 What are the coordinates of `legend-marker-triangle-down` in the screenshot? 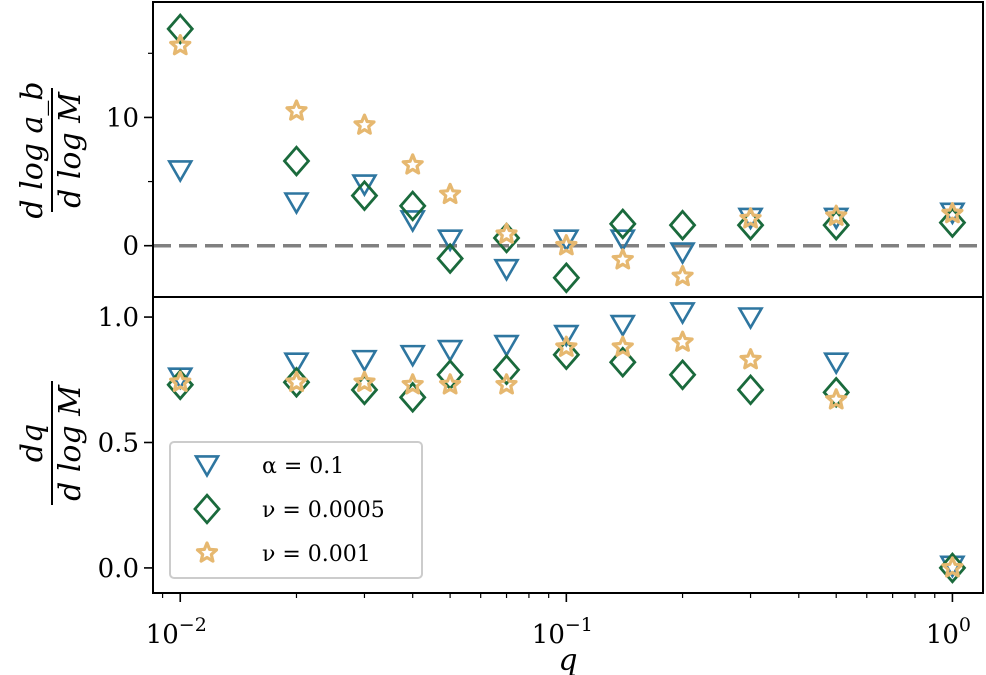 It's located at (207, 467).